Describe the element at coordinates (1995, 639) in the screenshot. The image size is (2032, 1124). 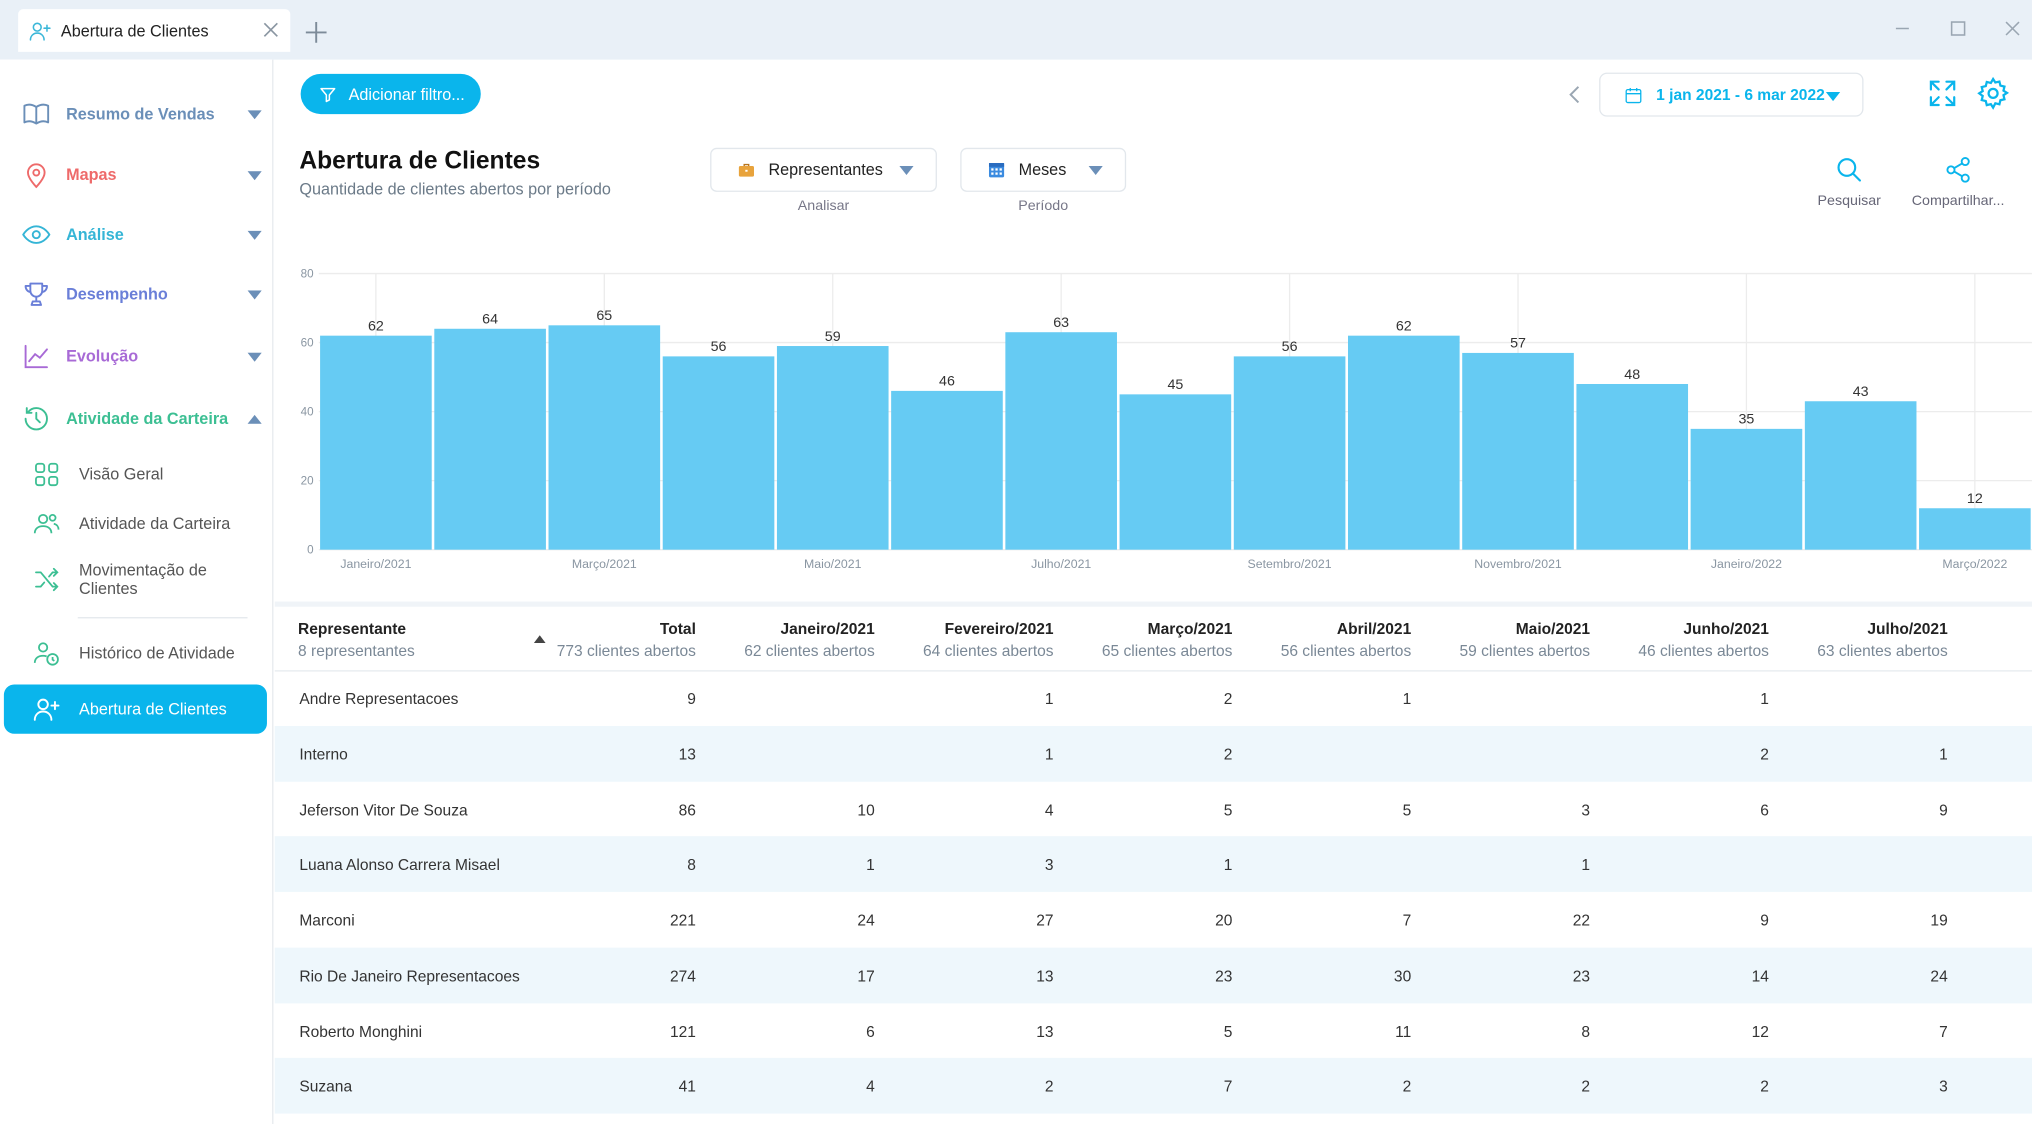
I see `column-header: 45 cl` at that location.